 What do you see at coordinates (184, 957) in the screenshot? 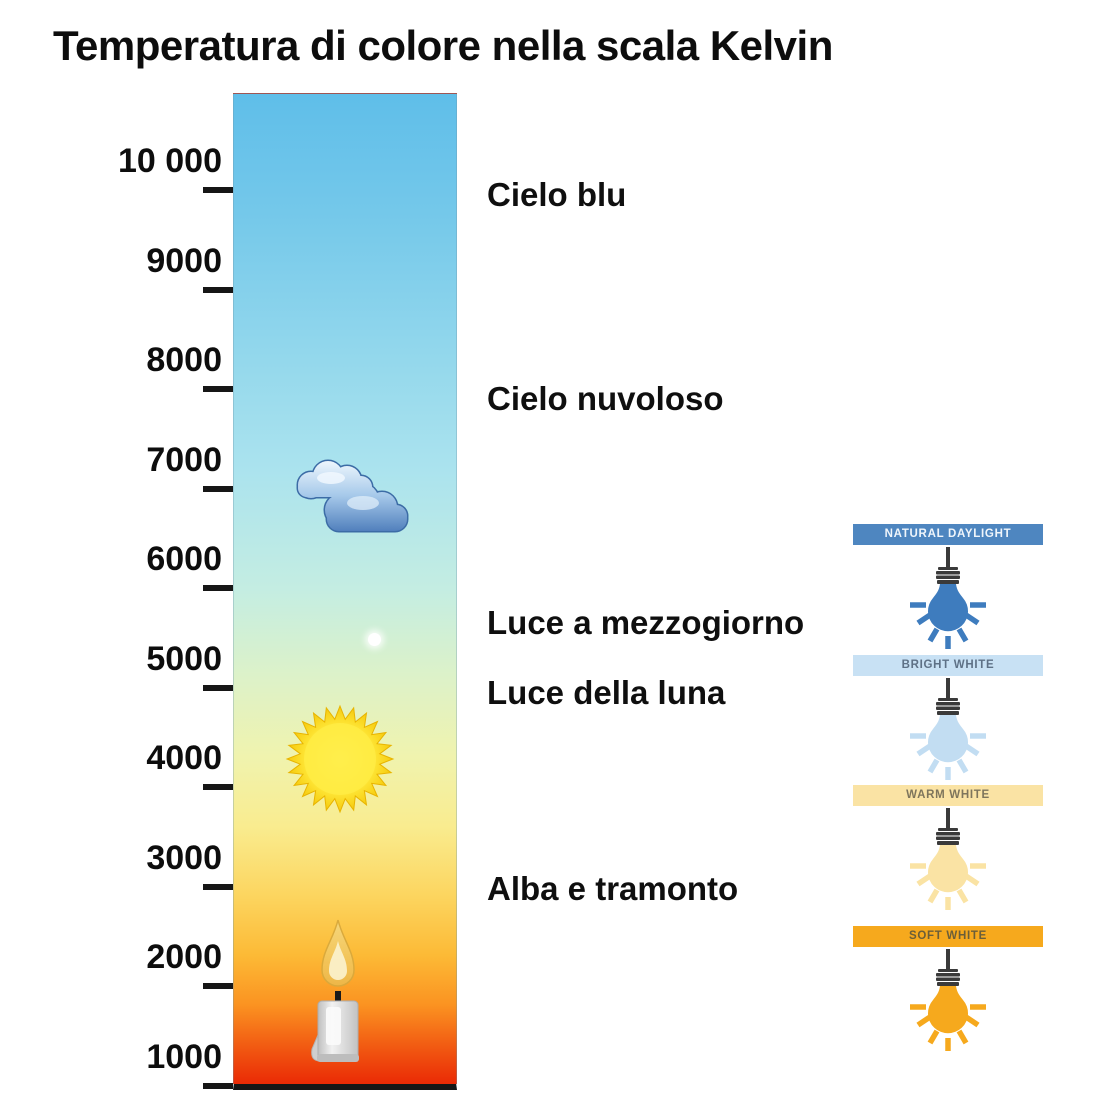
I see `scale-tick-label: 2000` at bounding box center [184, 957].